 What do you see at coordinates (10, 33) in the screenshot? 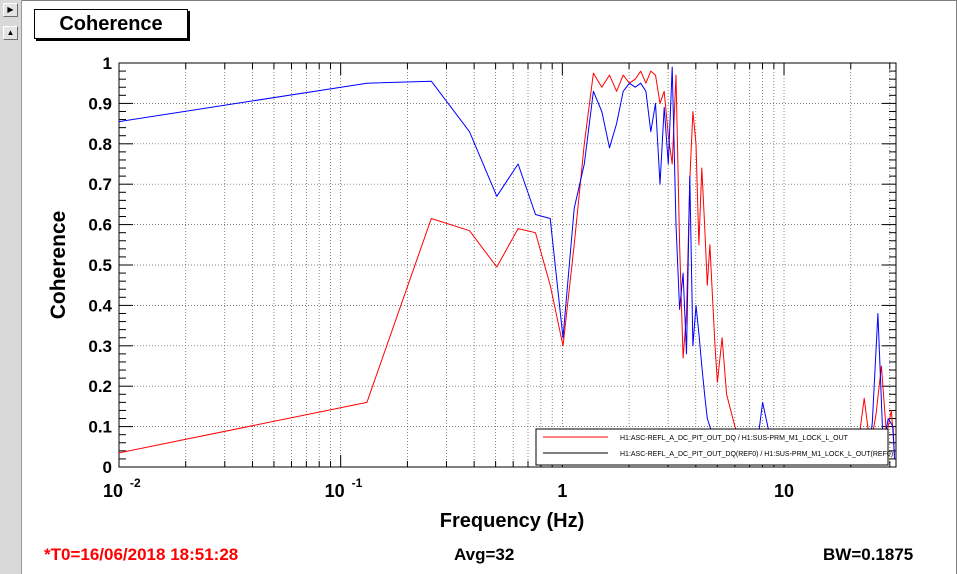
I see `scroll-up-arrow-icon: ▲` at bounding box center [10, 33].